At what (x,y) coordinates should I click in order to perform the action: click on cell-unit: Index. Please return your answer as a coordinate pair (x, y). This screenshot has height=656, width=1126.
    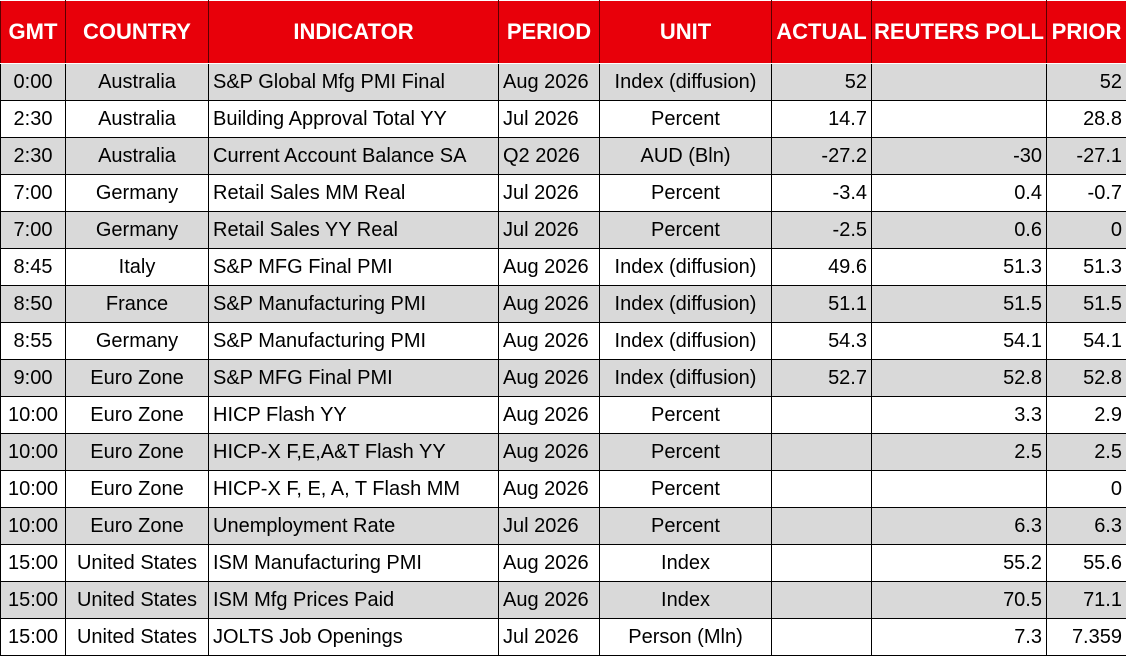
    Looking at the image, I should click on (686, 563).